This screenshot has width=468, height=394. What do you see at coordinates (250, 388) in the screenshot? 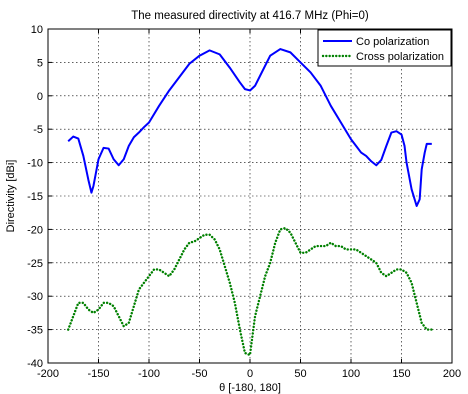
I see `x-axis-label: θ [-180, 180]` at bounding box center [250, 388].